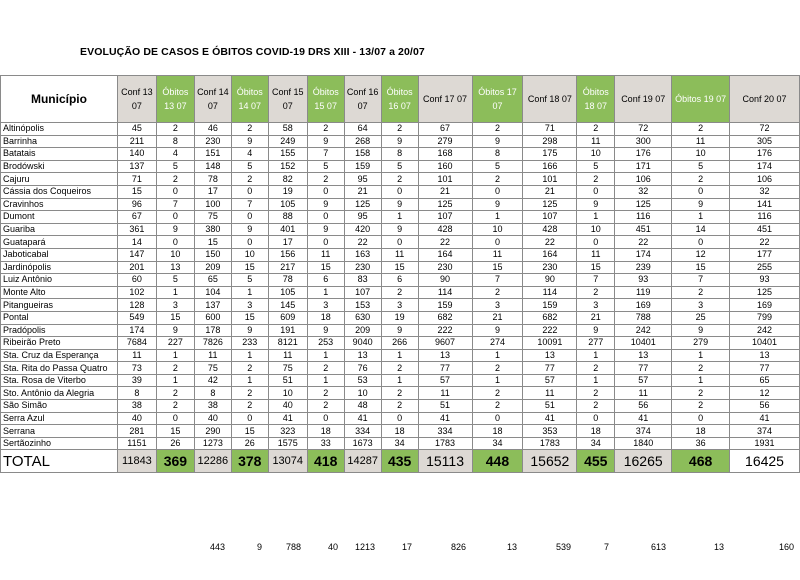  Describe the element at coordinates (786, 547) in the screenshot. I see `difference-value: 160` at that location.